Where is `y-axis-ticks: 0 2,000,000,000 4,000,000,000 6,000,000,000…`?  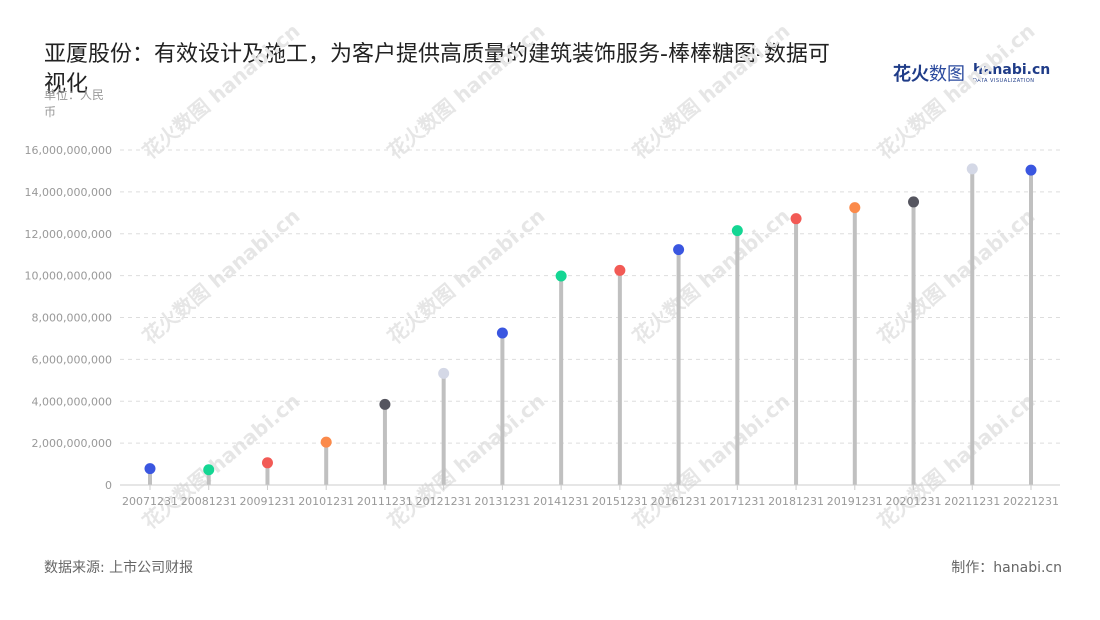 y-axis-ticks: 0 2,000,000,000 4,000,000,000 6,000,000,000… is located at coordinates (68, 318).